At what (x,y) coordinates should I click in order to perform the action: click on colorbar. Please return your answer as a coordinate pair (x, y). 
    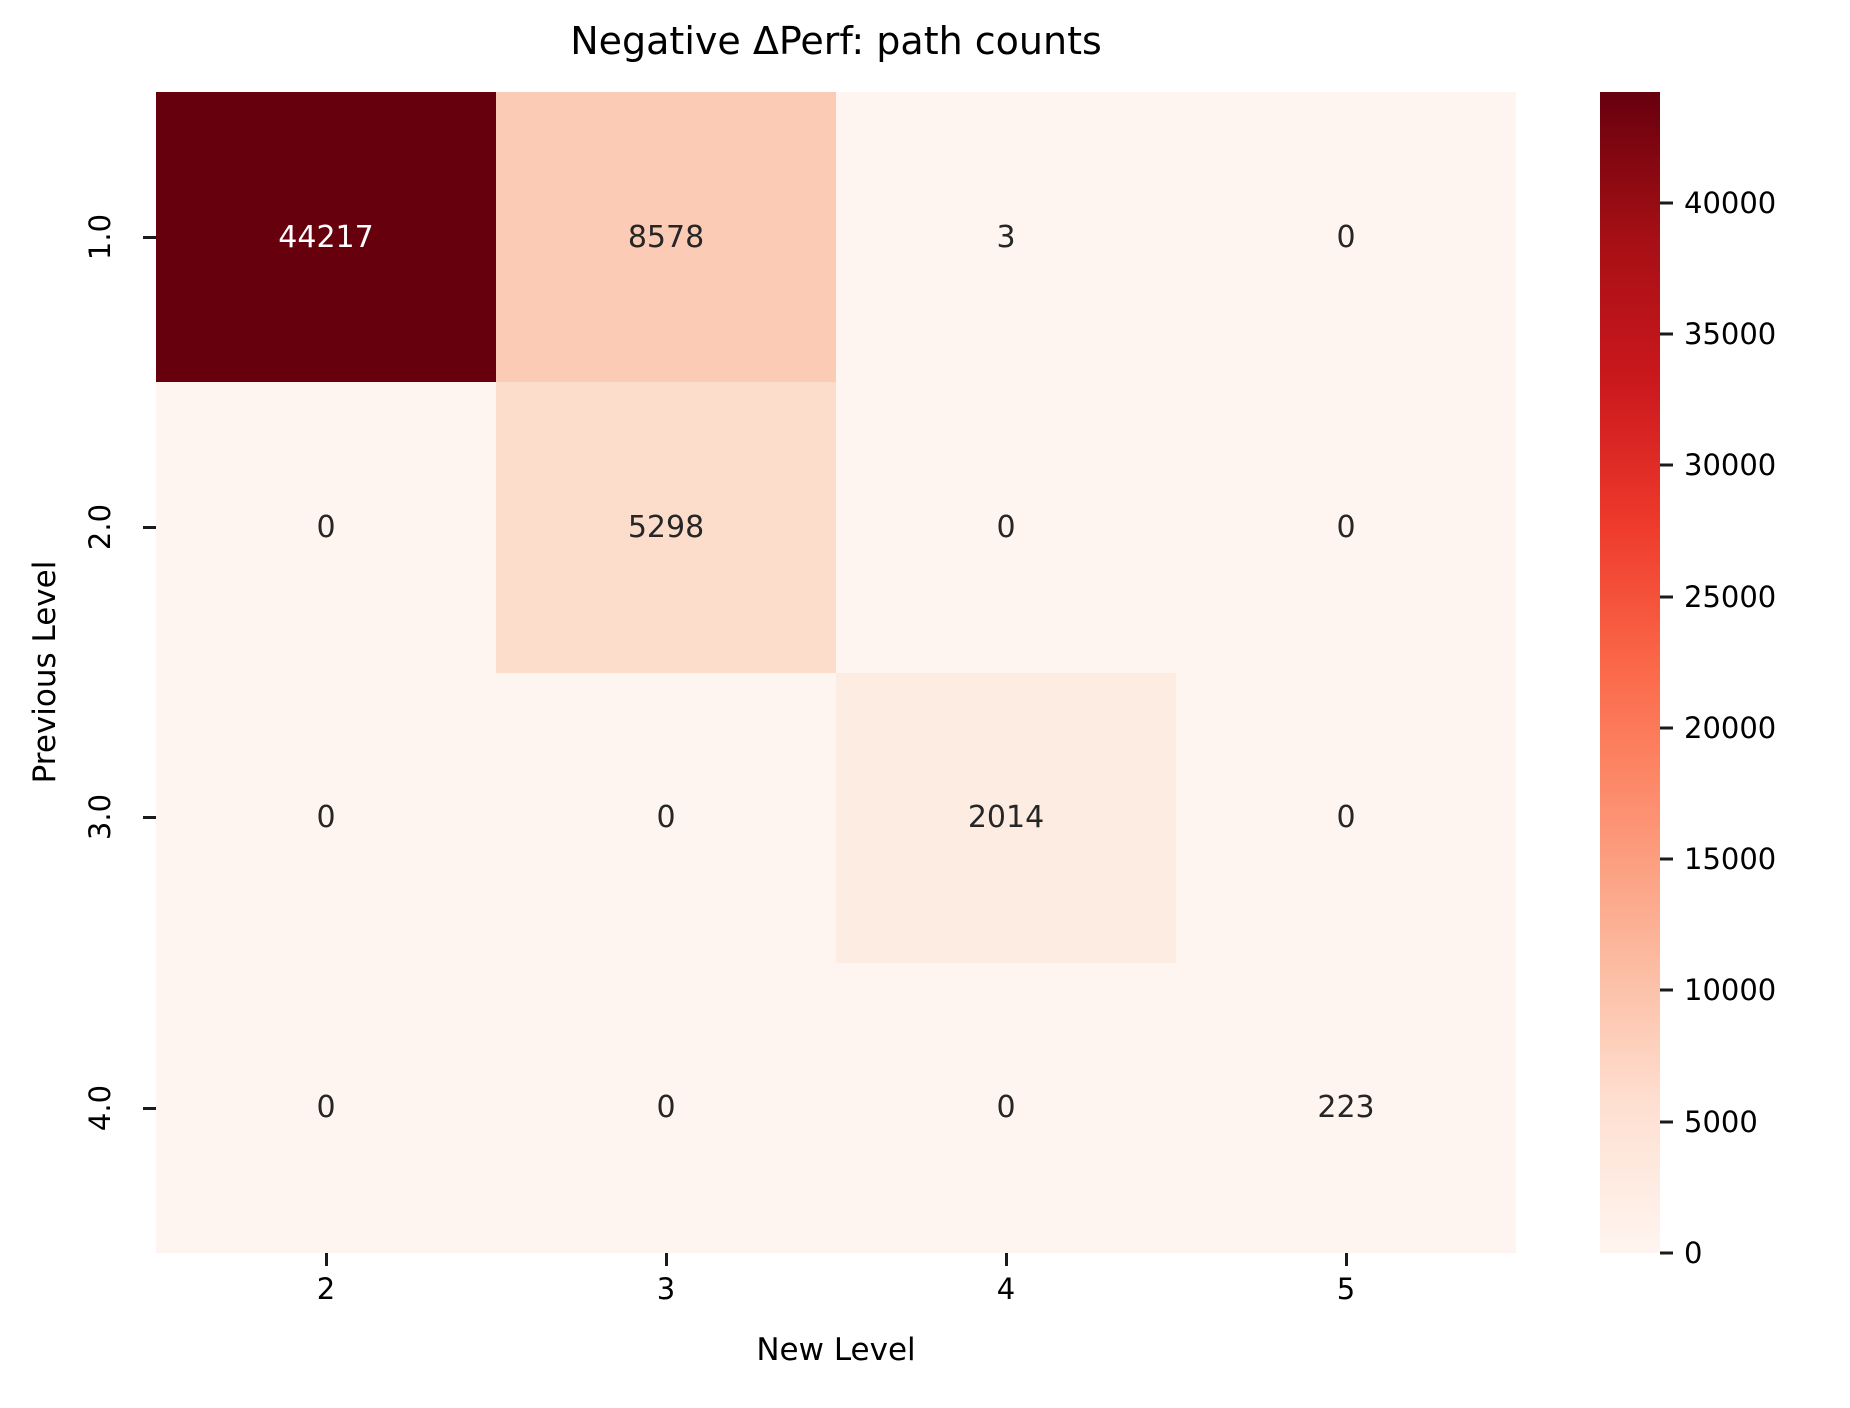
    Looking at the image, I should click on (1630, 672).